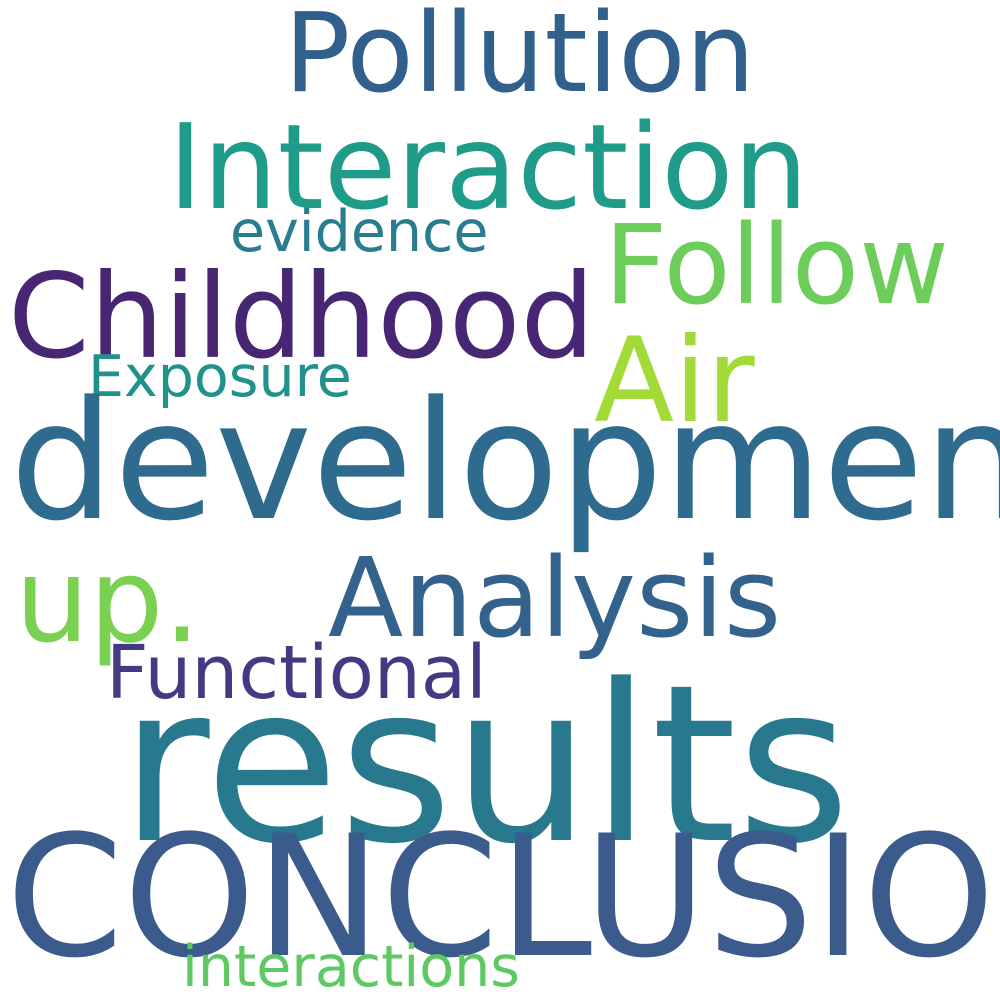 This screenshot has width=1000, height=1000. Describe the element at coordinates (351, 967) in the screenshot. I see `word-interactions: interactions` at that location.